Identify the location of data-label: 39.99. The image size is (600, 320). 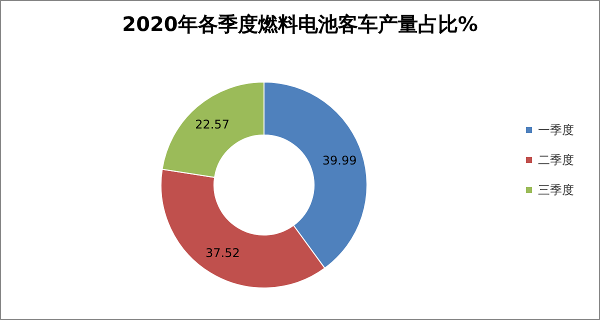
(339, 160).